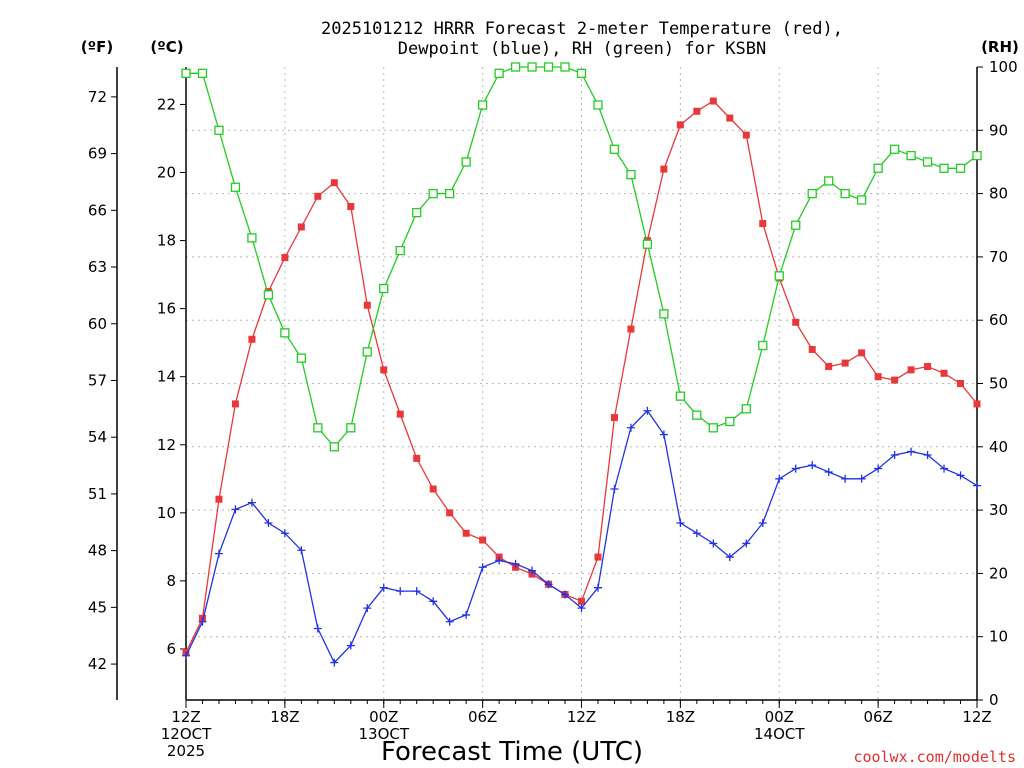 The height and width of the screenshot is (768, 1024). I want to click on x-tick-label: 12Z, so click(185, 717).